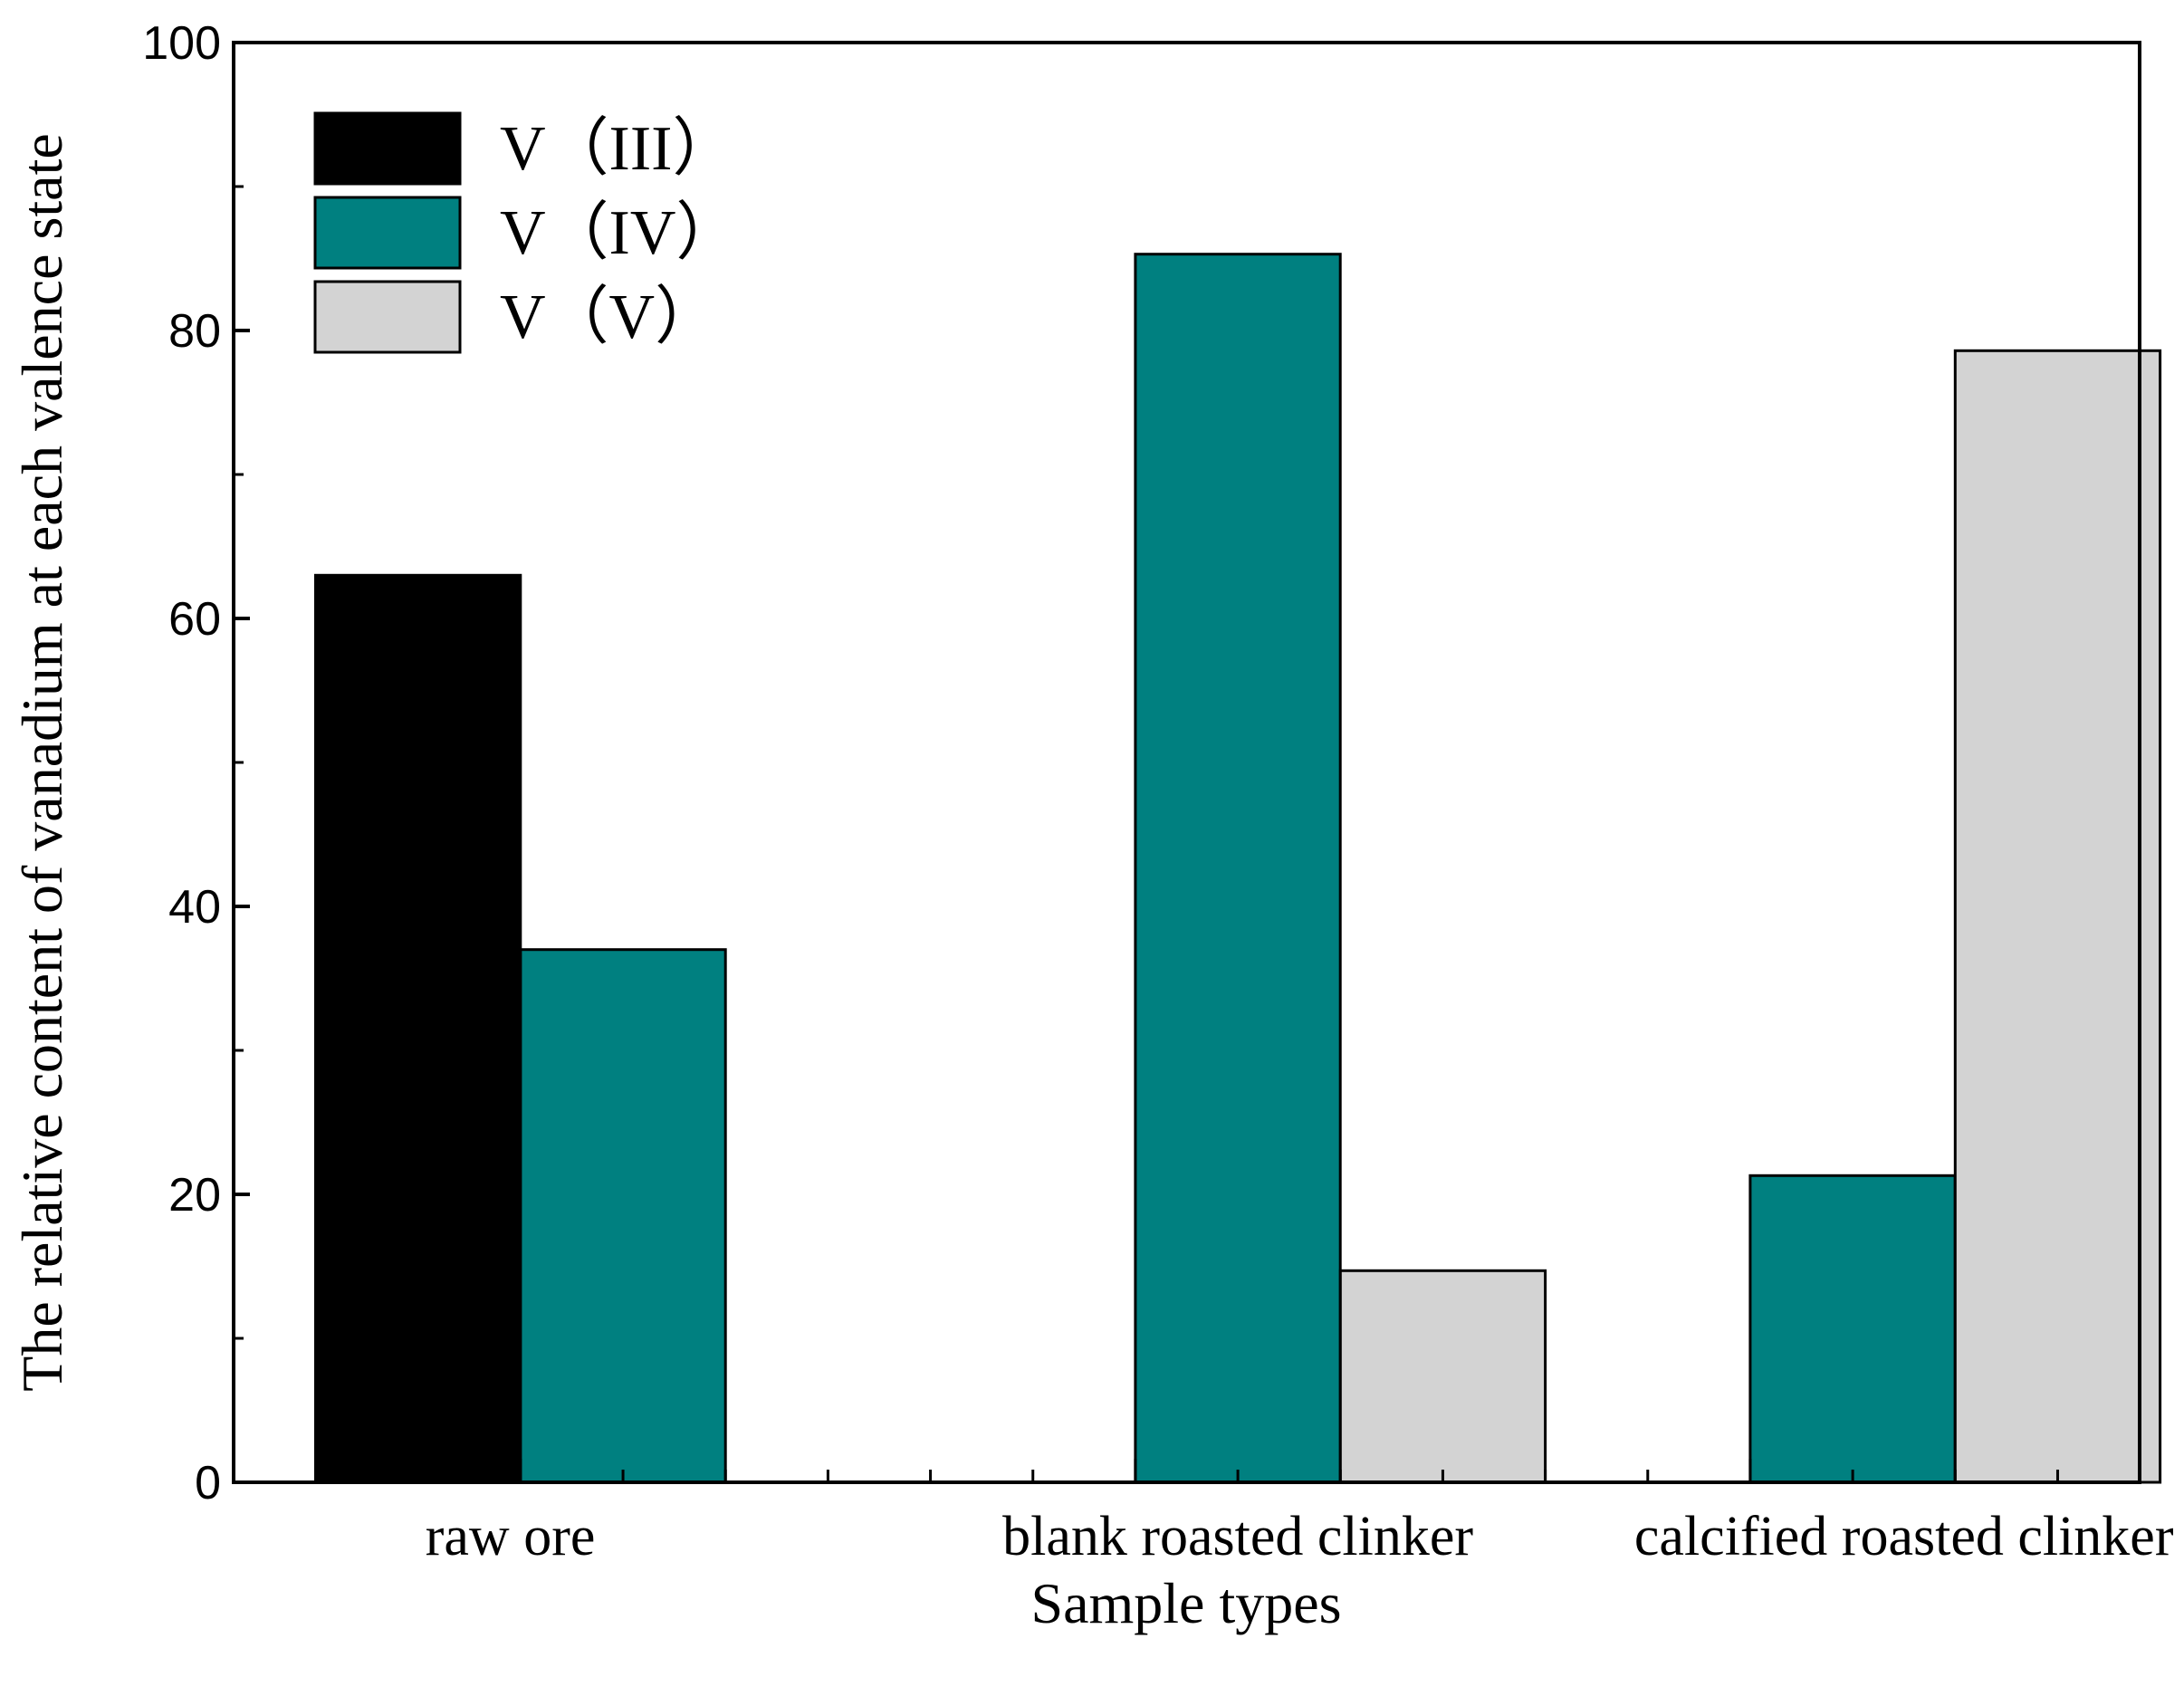 The width and height of the screenshot is (2184, 1696). What do you see at coordinates (1185, 1603) in the screenshot?
I see `x-axis-title: Sample types` at bounding box center [1185, 1603].